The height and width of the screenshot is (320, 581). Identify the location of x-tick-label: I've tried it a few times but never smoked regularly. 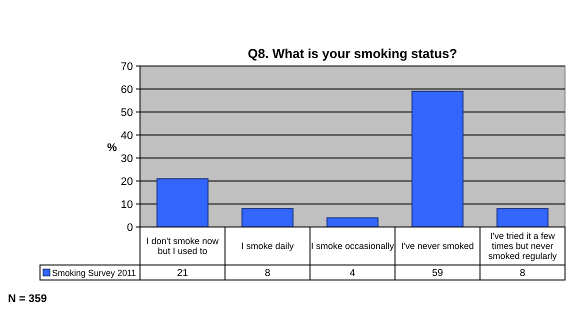
(523, 246).